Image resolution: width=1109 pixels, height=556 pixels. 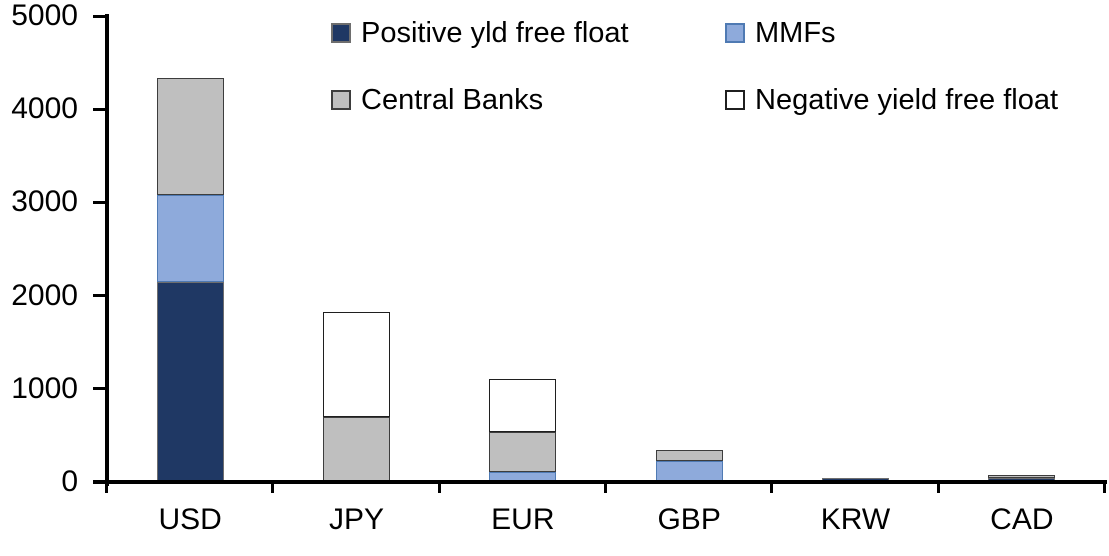 I want to click on x-axis-label-usd: USD, so click(x=190, y=519).